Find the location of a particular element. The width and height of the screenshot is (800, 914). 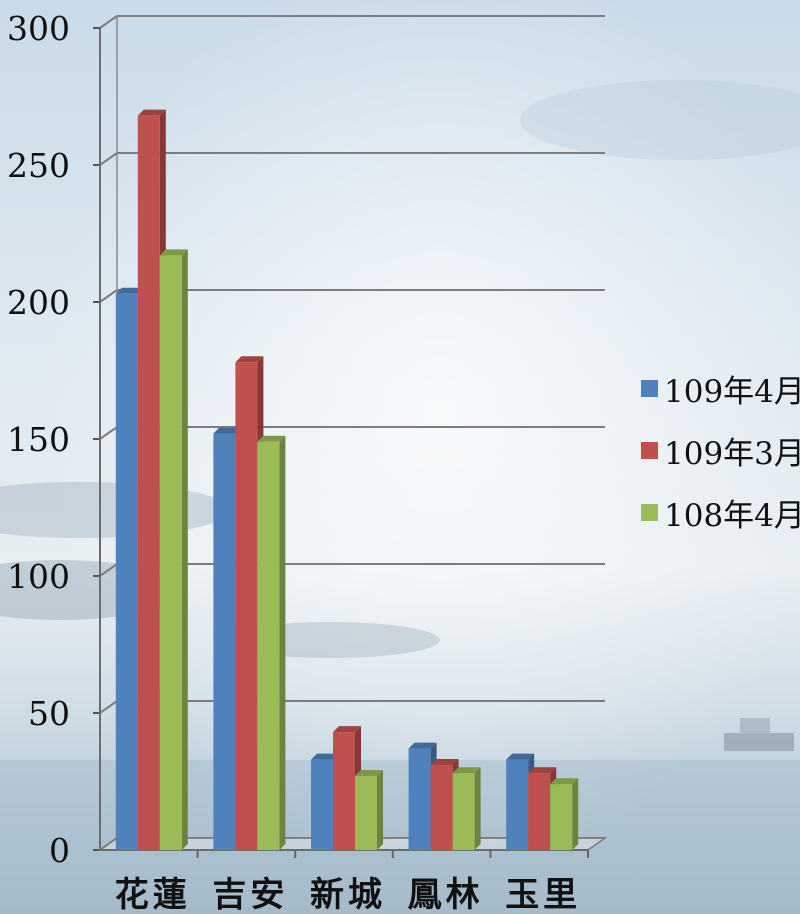

category-labels: 花蓮 吉安 新城 鳳林 玉里 is located at coordinates (348, 894).